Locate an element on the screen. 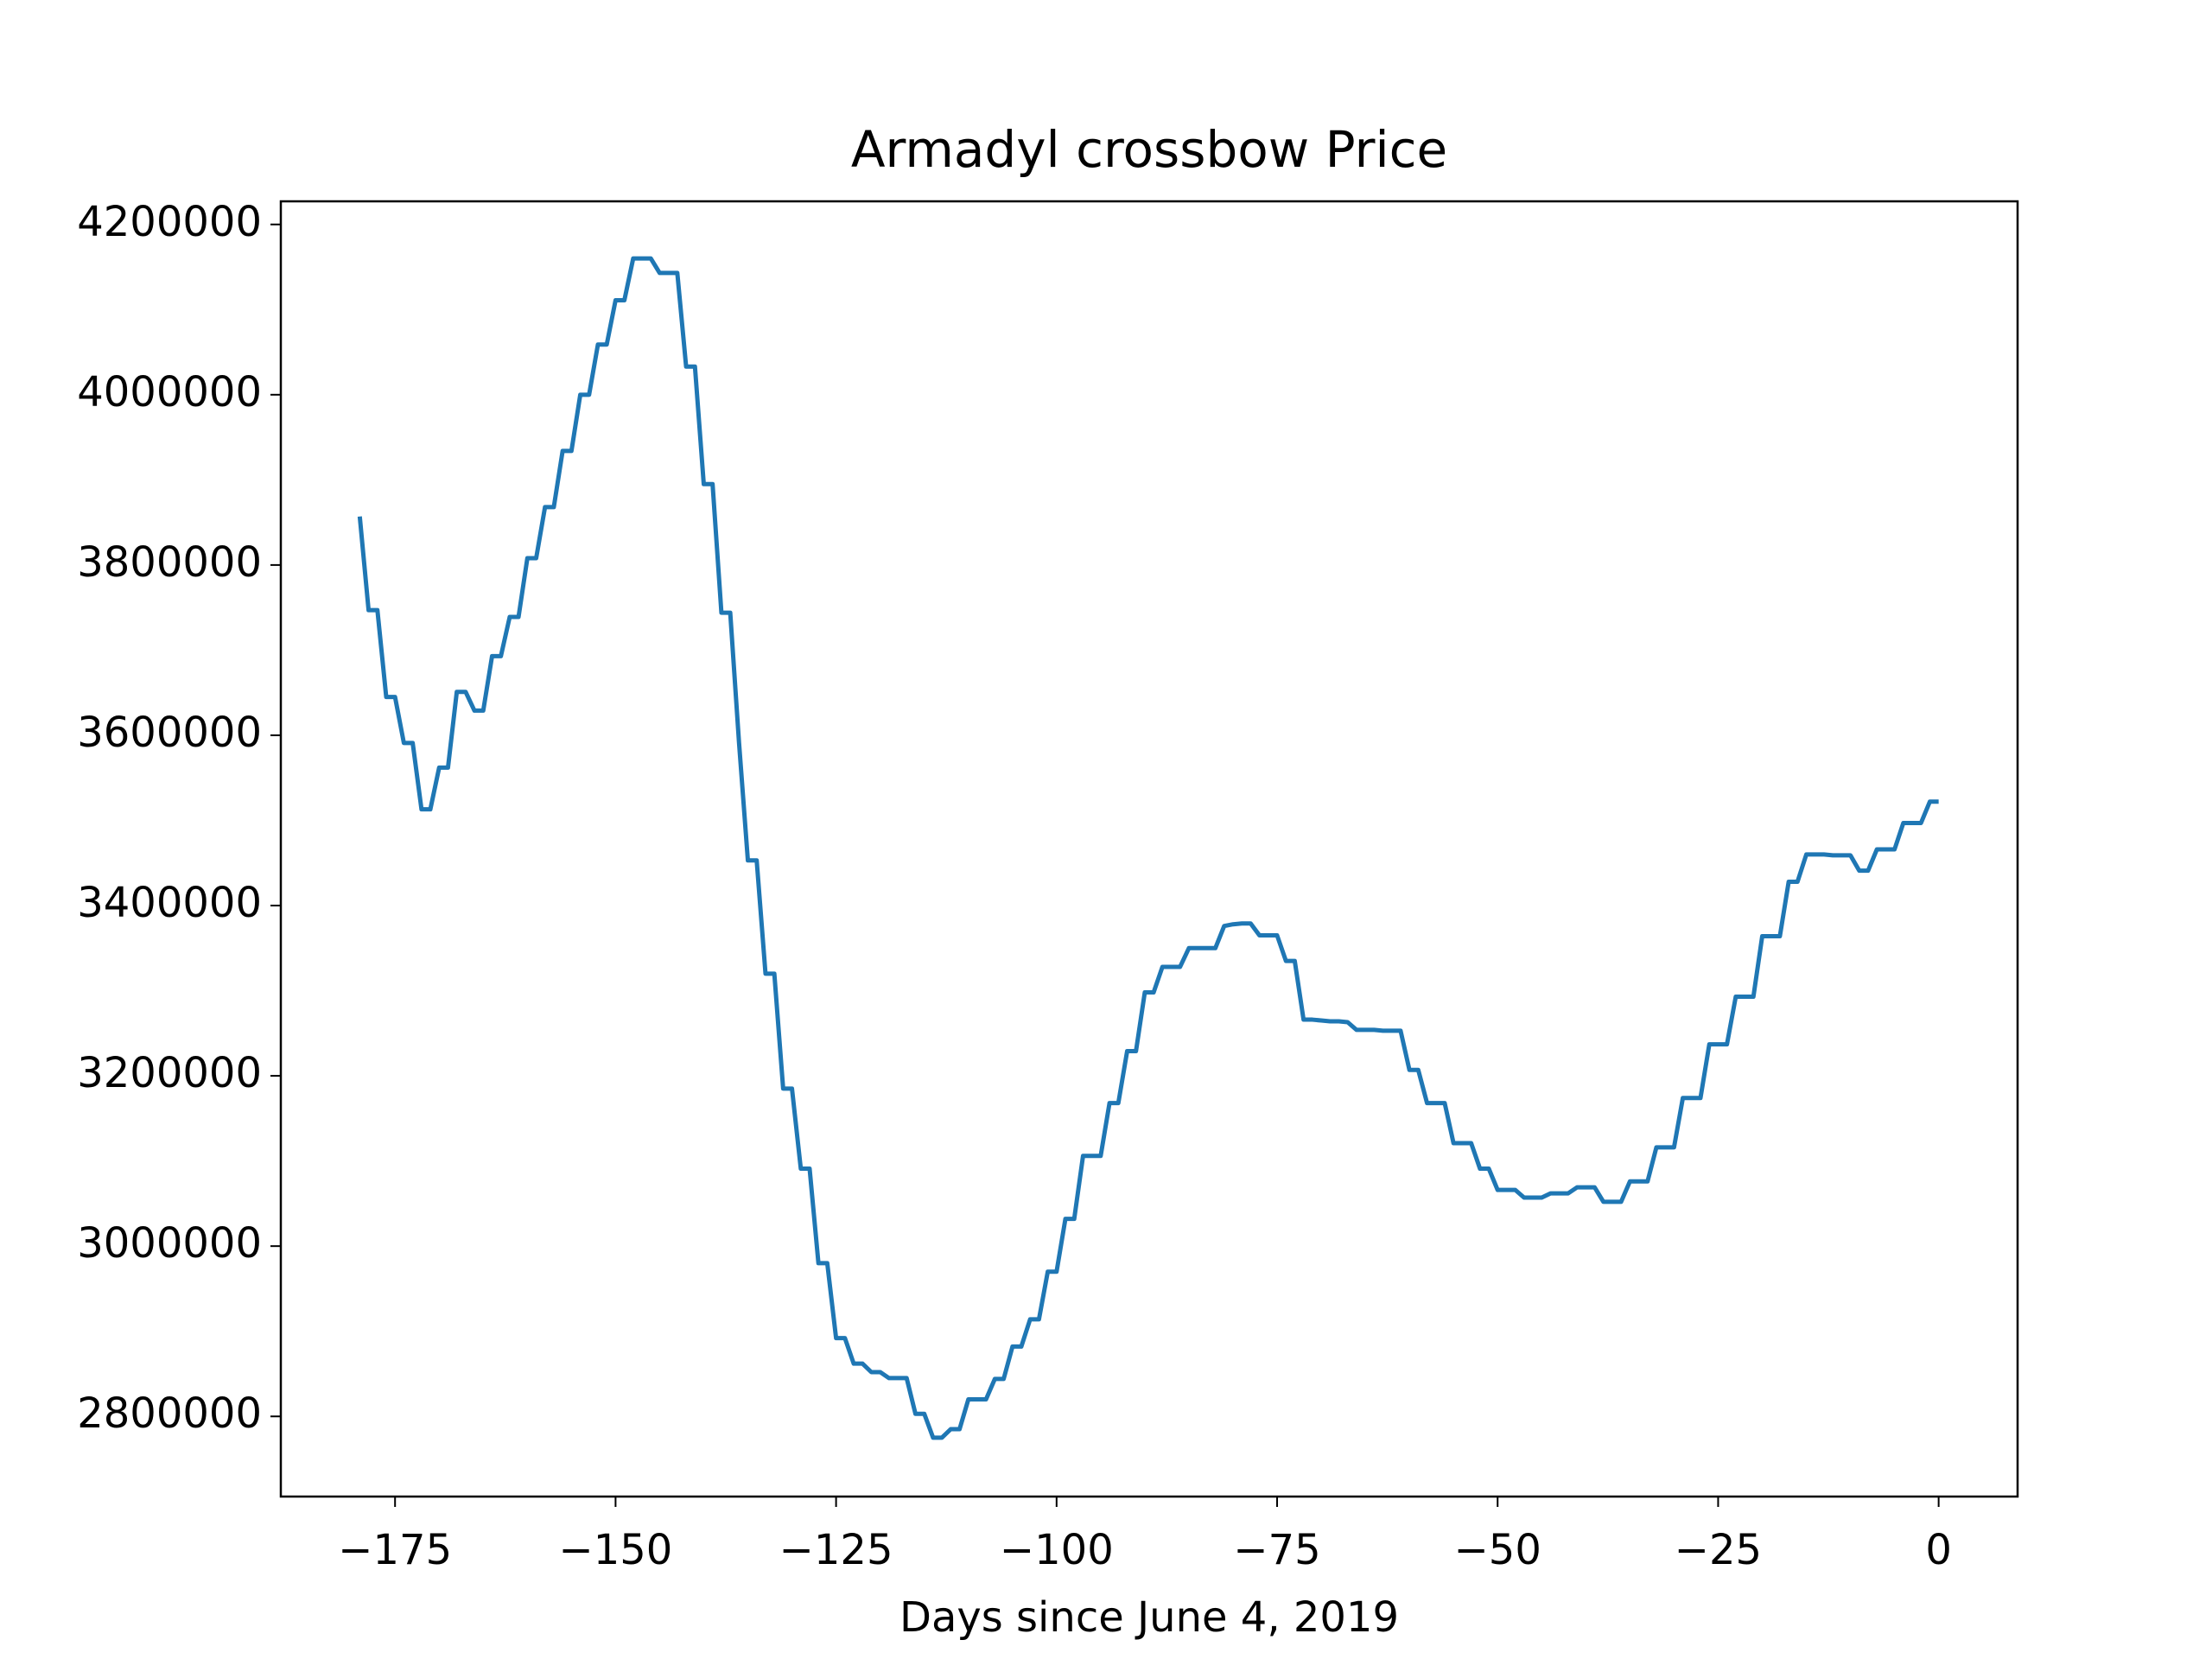  y-tick-label: 4200000 is located at coordinates (169, 222).